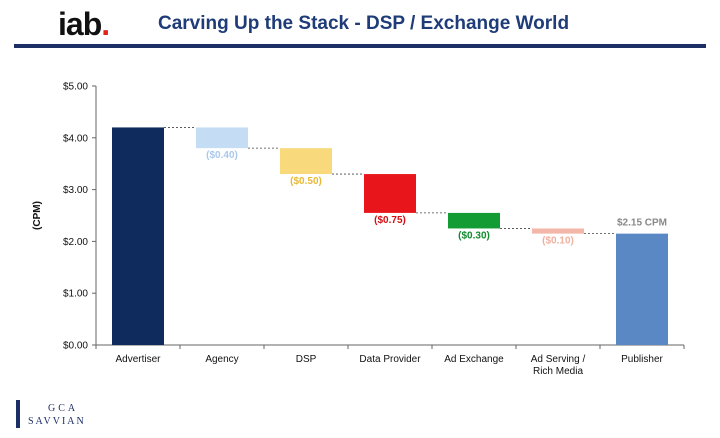 Image resolution: width=720 pixels, height=438 pixels. What do you see at coordinates (71, 415) in the screenshot?
I see `gca-savvian-logo: GCA SAVVIAN` at bounding box center [71, 415].